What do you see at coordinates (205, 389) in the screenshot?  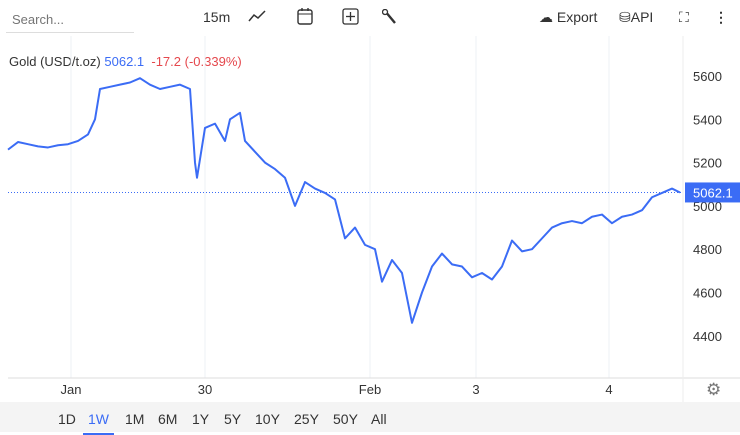 I see `x-tick-label: 30` at bounding box center [205, 389].